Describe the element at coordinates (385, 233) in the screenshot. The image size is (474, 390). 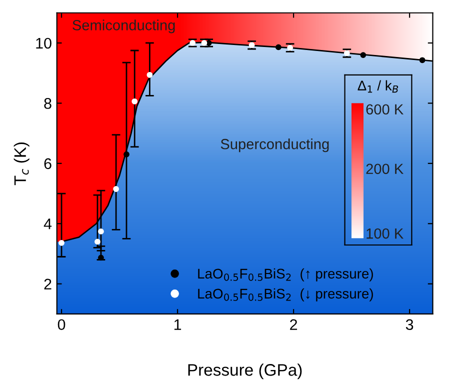
I see `annotation: 100 K` at that location.